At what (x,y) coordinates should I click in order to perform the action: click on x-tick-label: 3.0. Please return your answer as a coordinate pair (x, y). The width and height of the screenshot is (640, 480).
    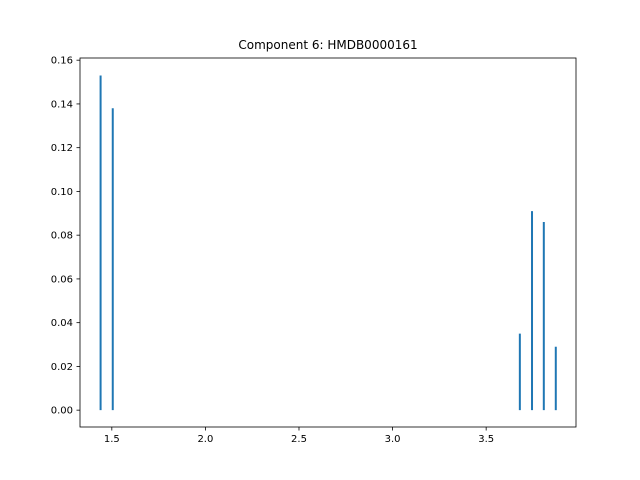
    Looking at the image, I should click on (393, 439).